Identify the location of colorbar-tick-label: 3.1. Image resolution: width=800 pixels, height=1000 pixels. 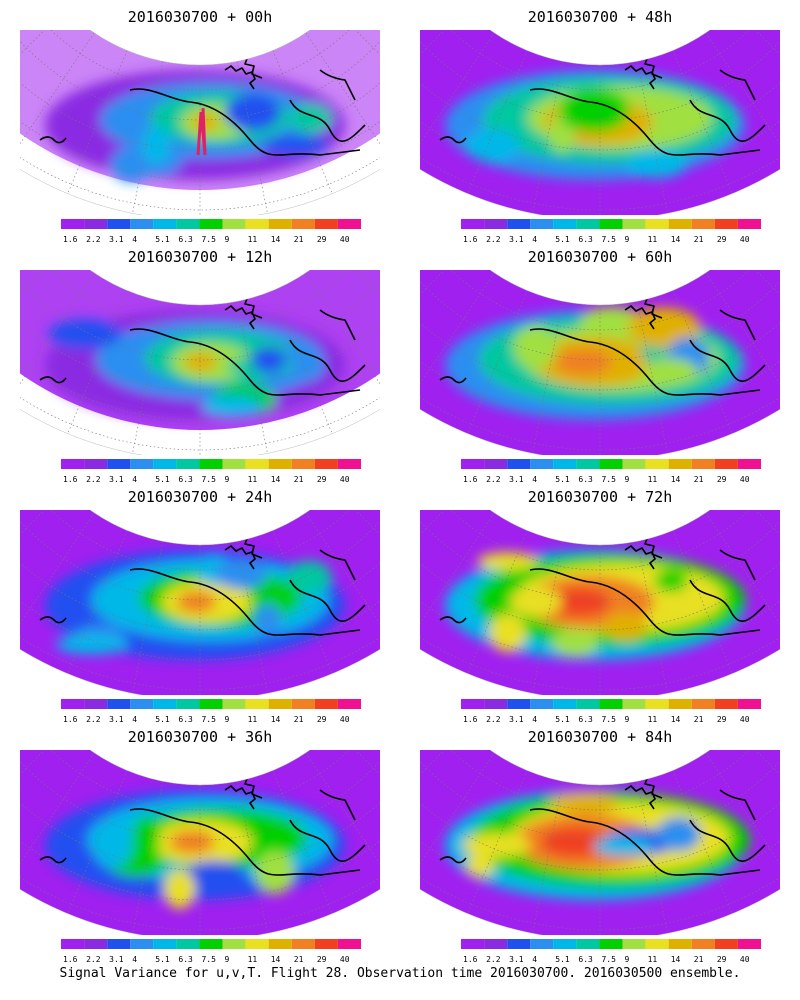
(116, 239).